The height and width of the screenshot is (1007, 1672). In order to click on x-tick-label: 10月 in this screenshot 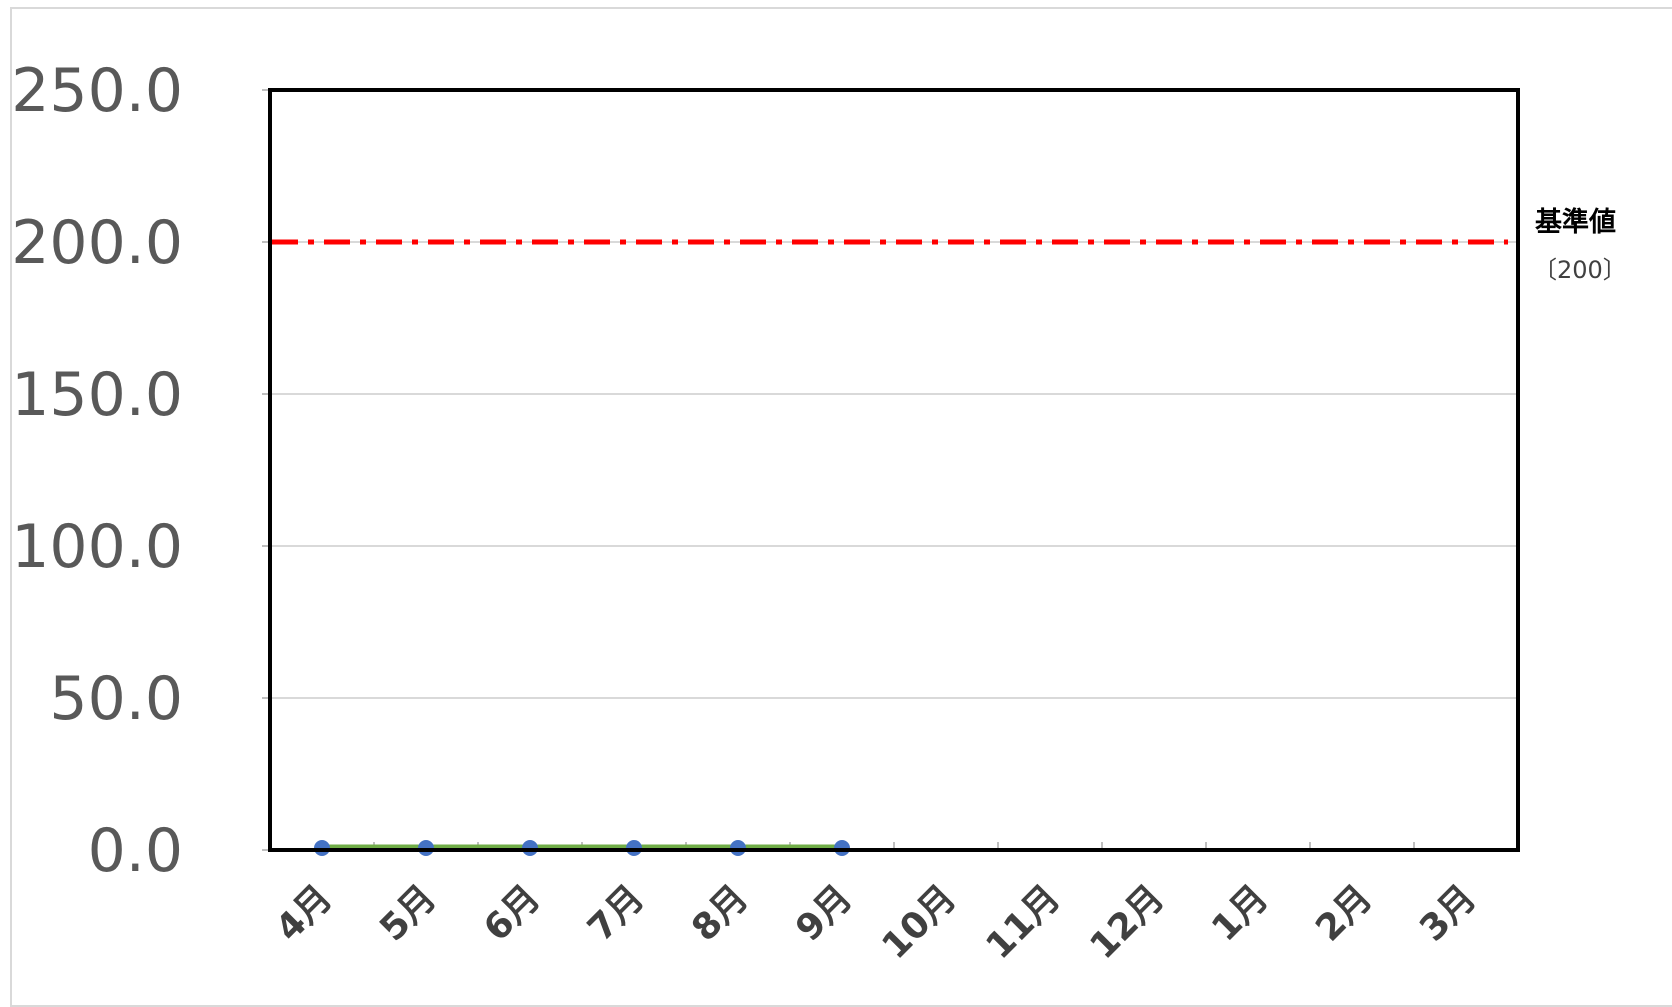, I will do `click(919, 922)`.